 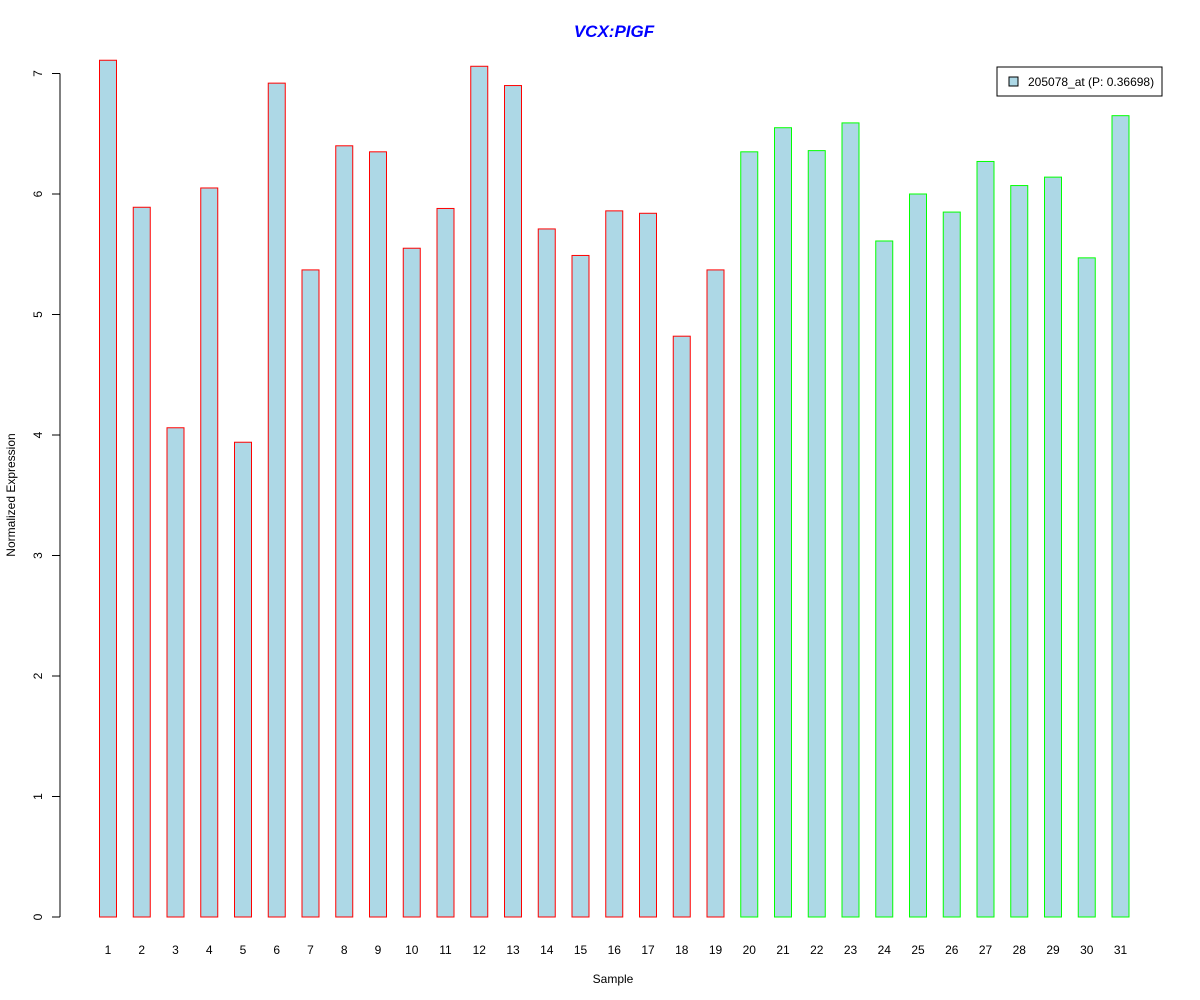 What do you see at coordinates (885, 950) in the screenshot?
I see `x-tick-label: 24` at bounding box center [885, 950].